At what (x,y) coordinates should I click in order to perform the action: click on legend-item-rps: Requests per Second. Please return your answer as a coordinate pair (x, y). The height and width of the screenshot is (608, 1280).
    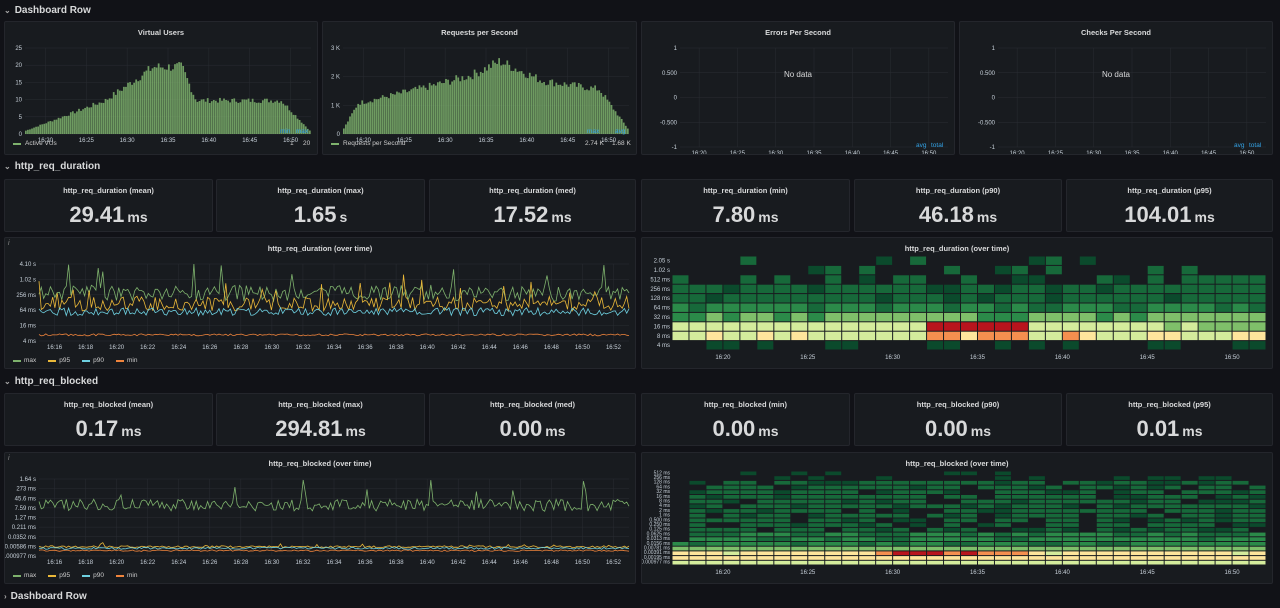
    Looking at the image, I should click on (368, 143).